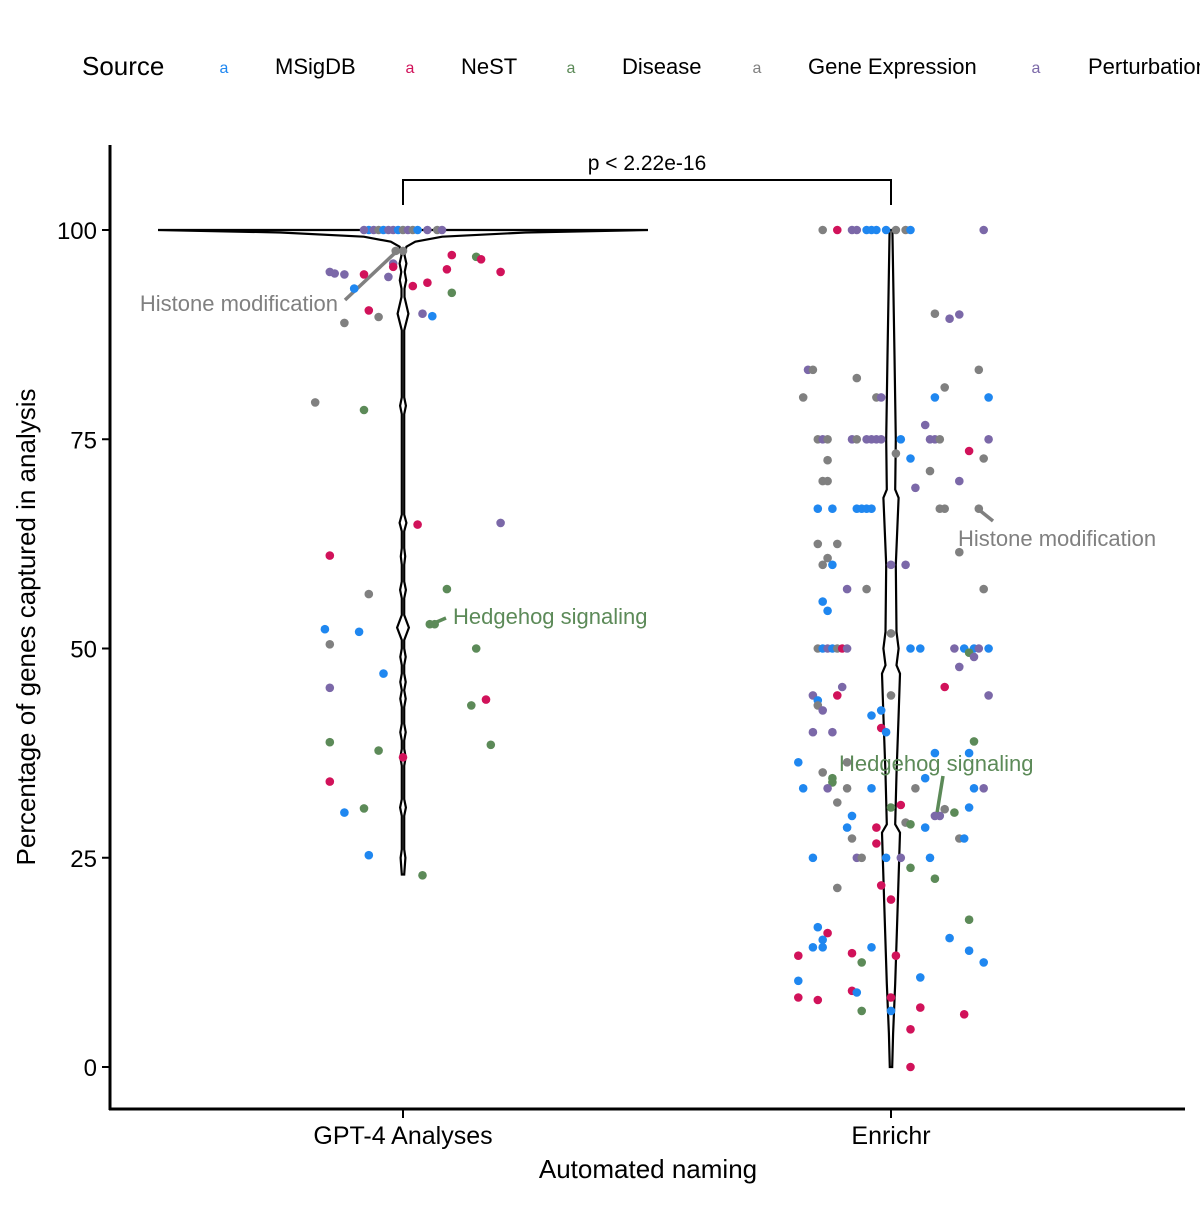 The width and height of the screenshot is (1200, 1205). What do you see at coordinates (571, 68) in the screenshot?
I see `legend-key-disease: a` at bounding box center [571, 68].